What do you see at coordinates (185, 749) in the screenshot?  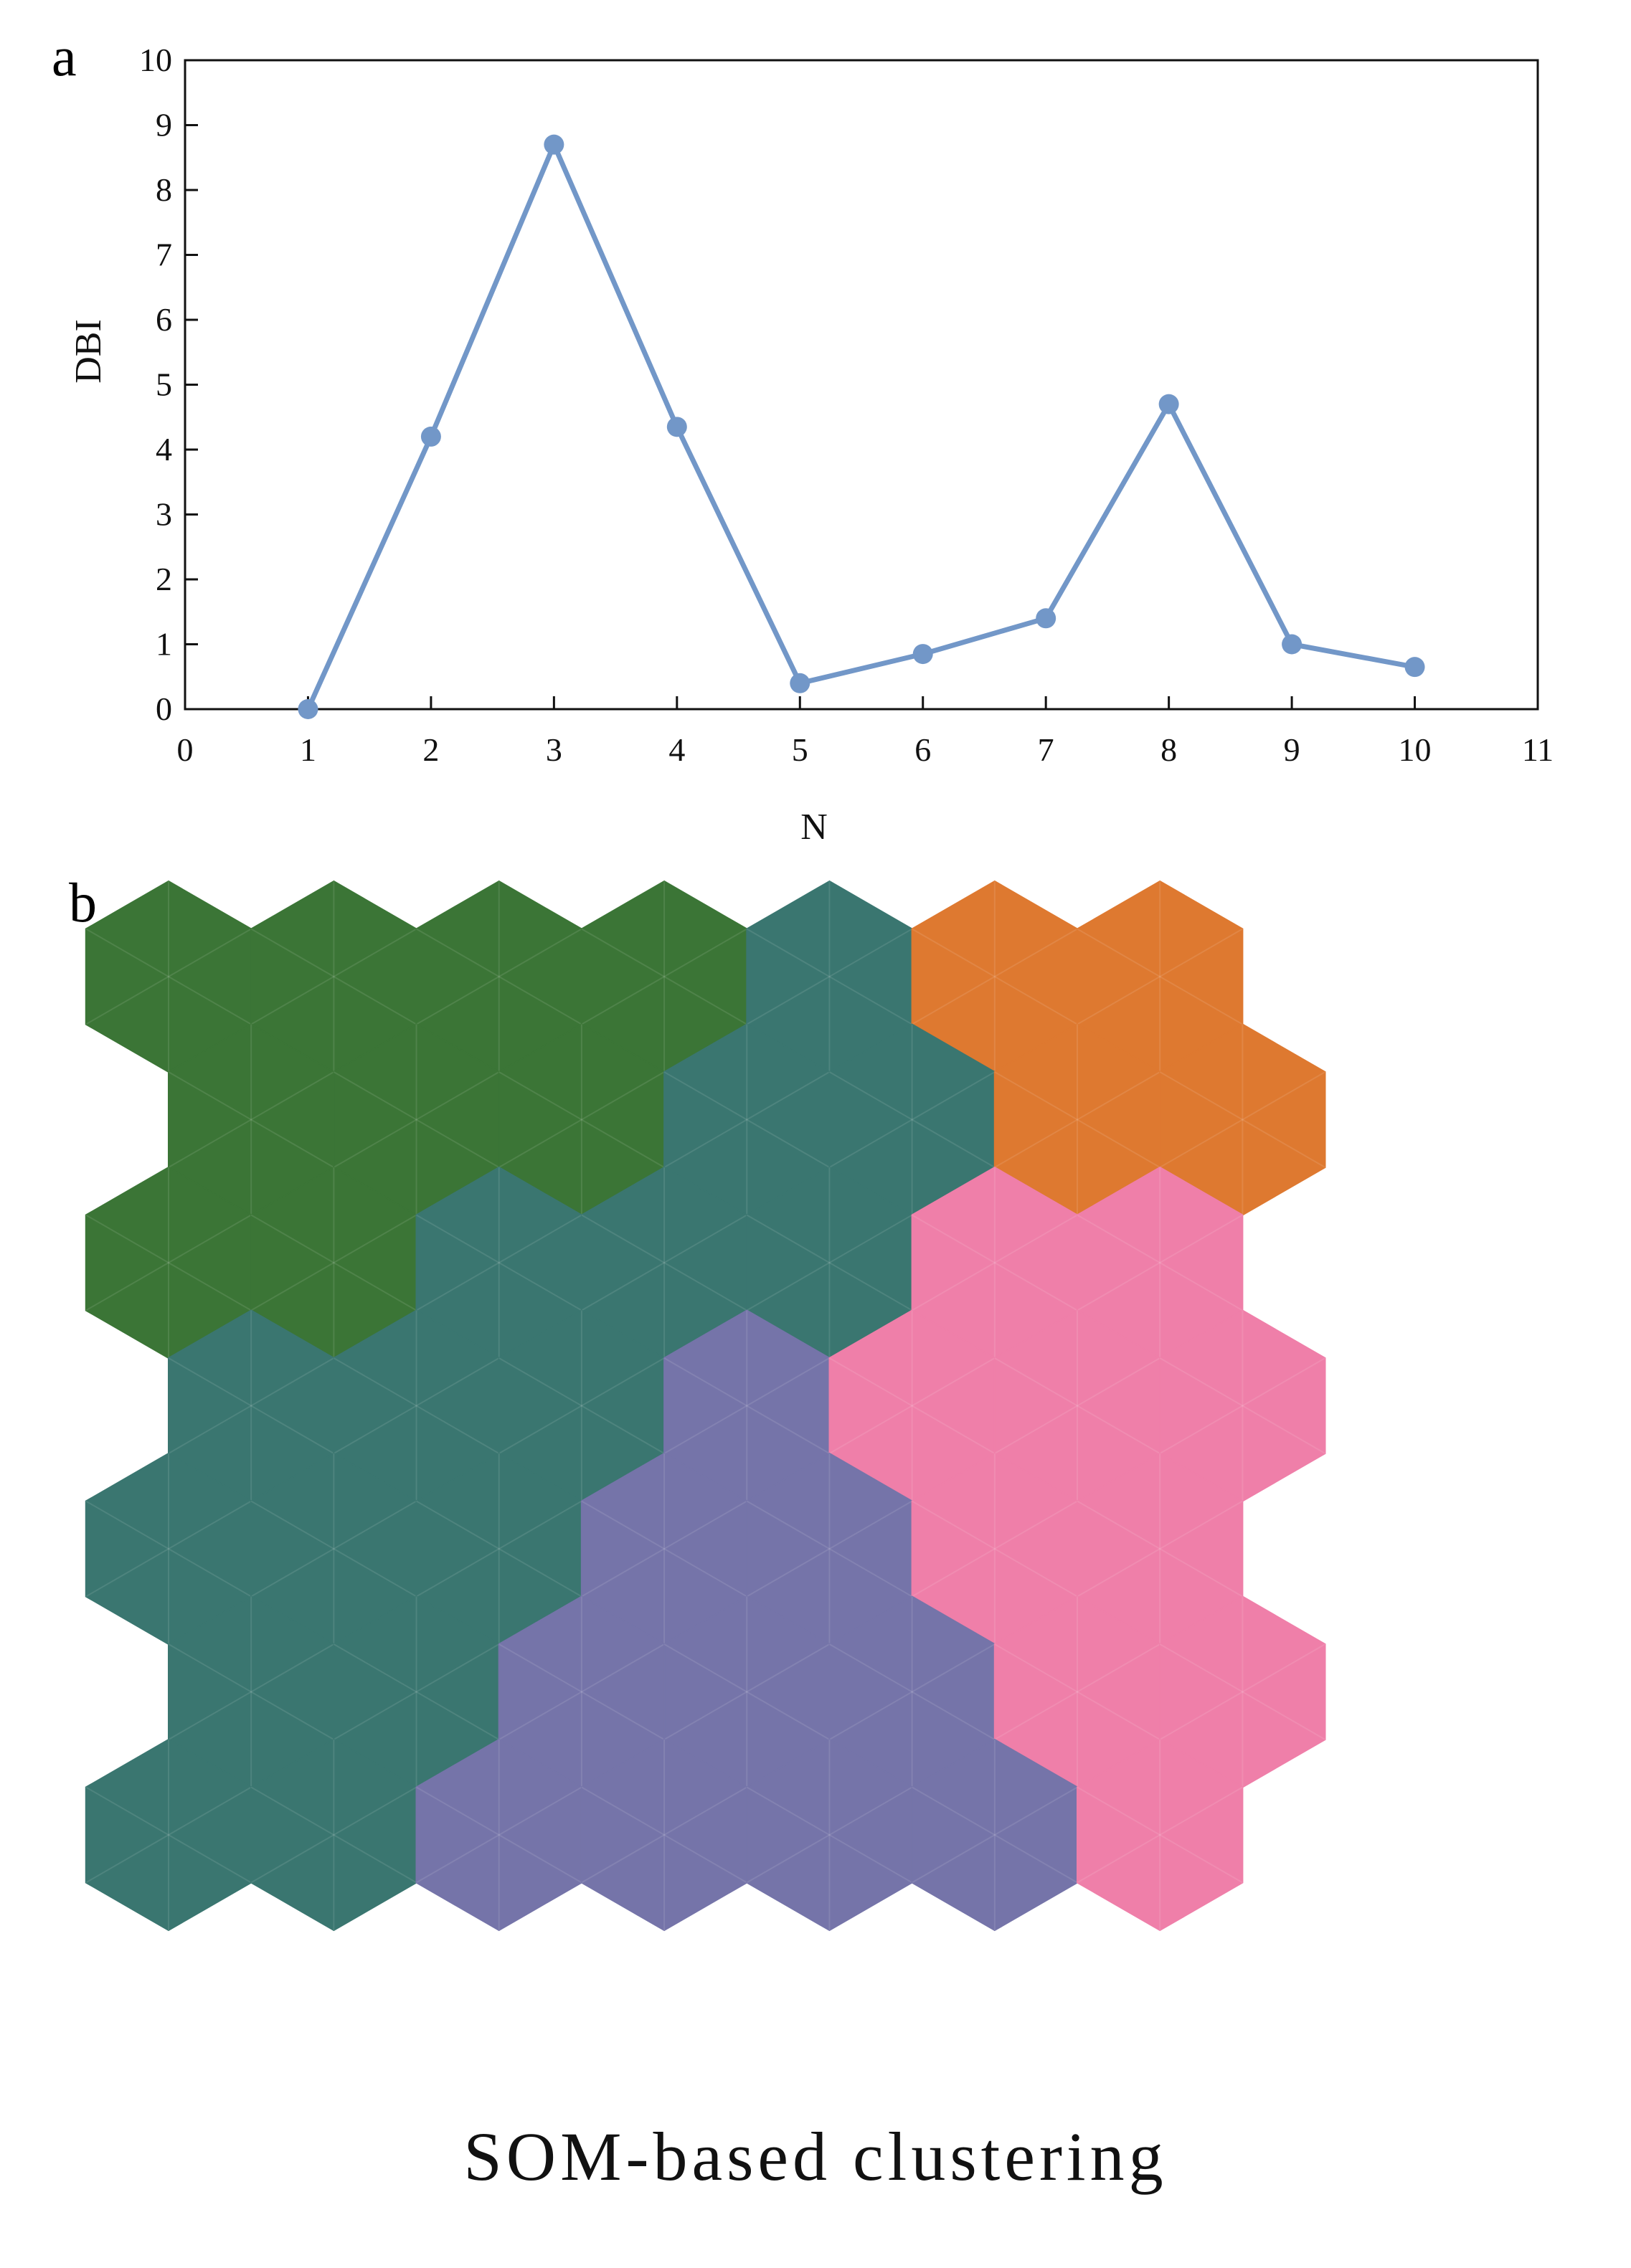 I see `x-tick-label: 0` at bounding box center [185, 749].